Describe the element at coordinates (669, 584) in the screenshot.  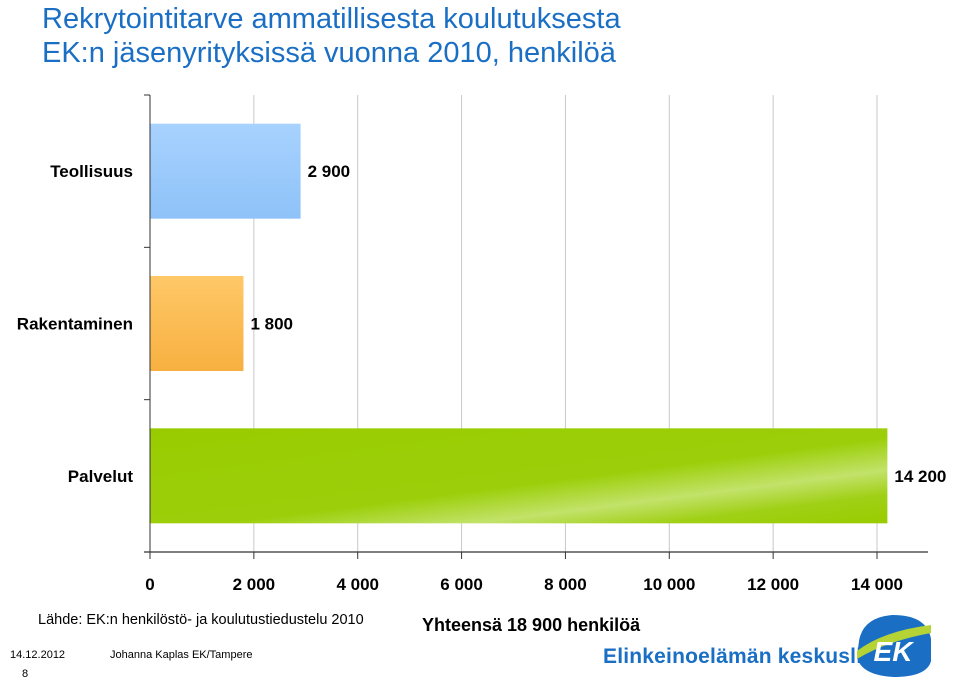
I see `x-tick-label: 10 000` at that location.